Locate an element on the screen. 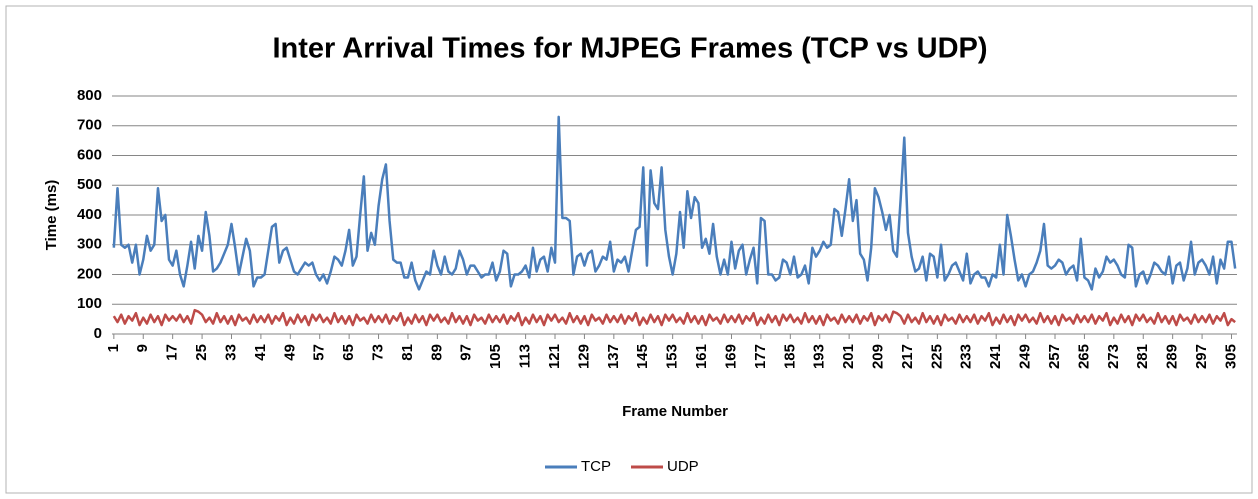  x-tick-label: 153 is located at coordinates (672, 356).